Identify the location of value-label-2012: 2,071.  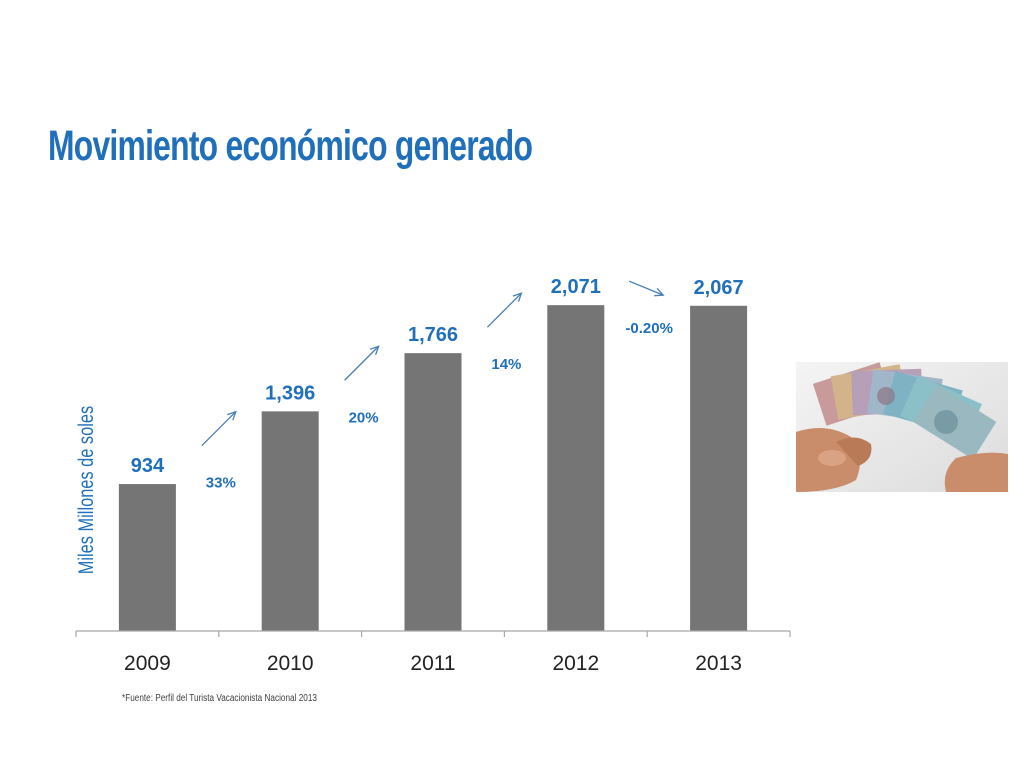
(576, 287).